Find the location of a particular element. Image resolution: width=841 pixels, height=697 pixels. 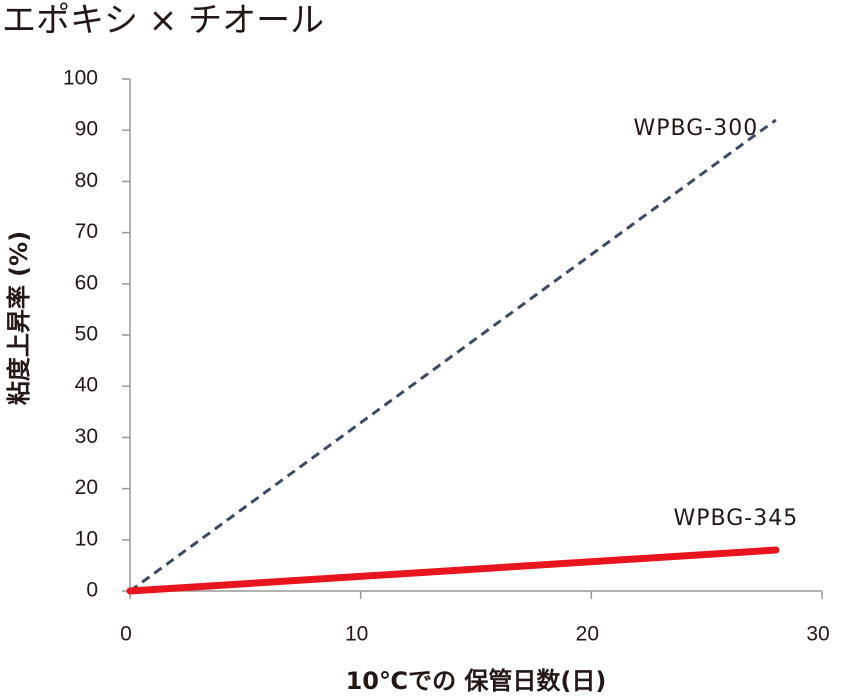

y-tick-label: 40 is located at coordinates (86, 385).